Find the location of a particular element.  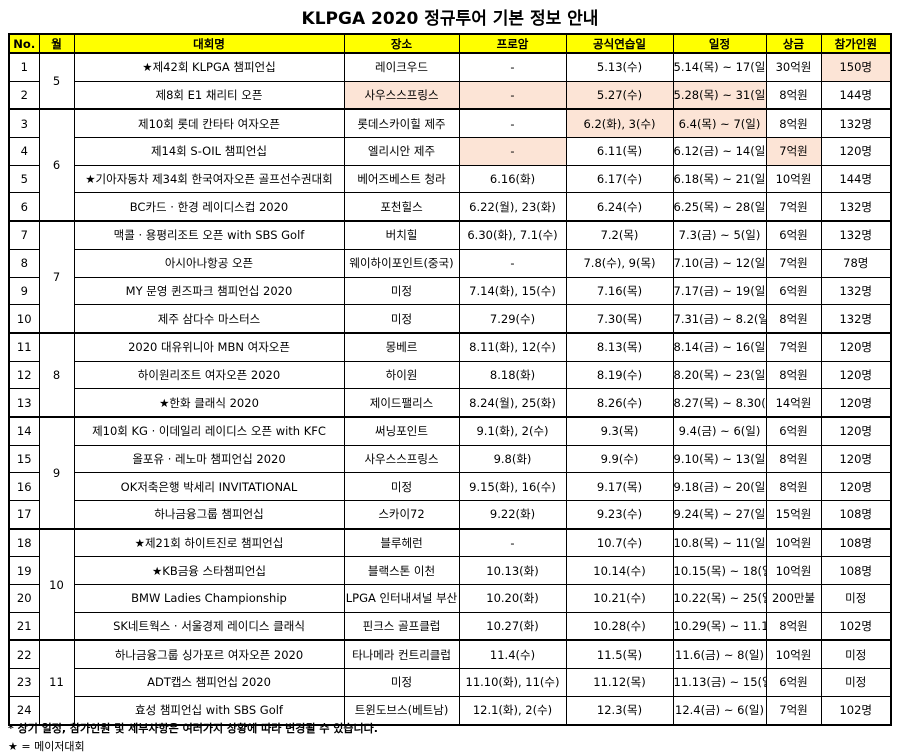

table-cell: 12.1(화), 2(수) is located at coordinates (512, 710).